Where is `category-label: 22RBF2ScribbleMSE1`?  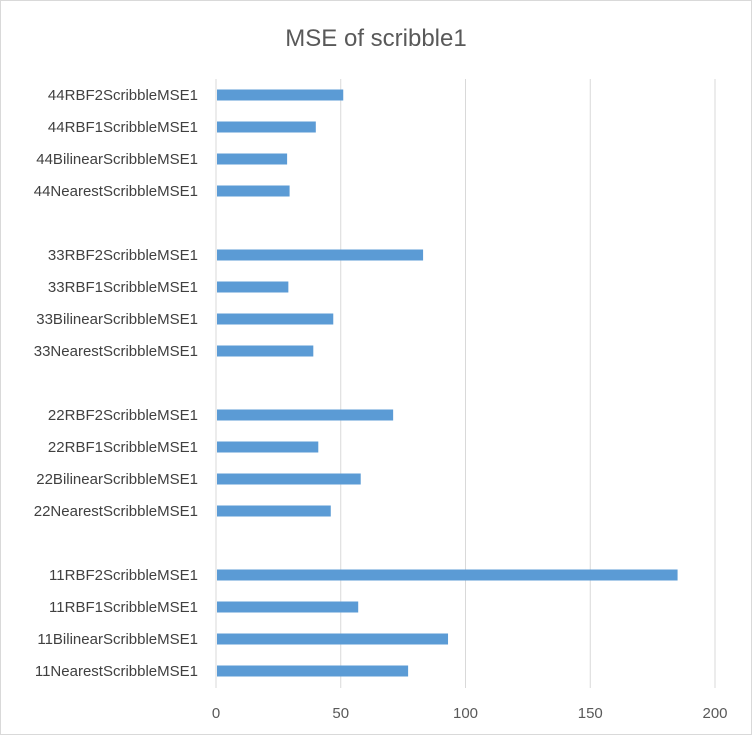 category-label: 22RBF2ScribbleMSE1 is located at coordinates (123, 415).